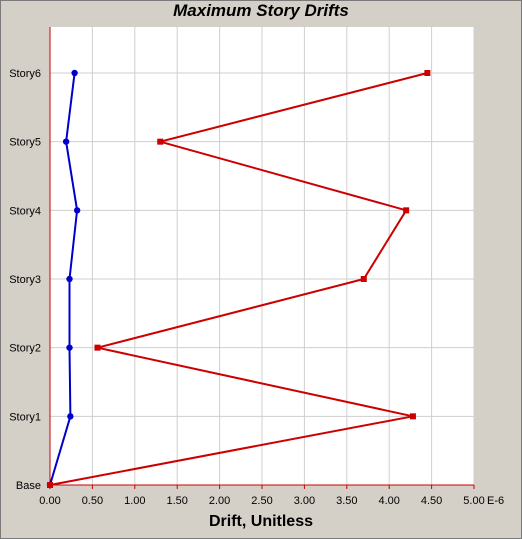 The width and height of the screenshot is (522, 539). What do you see at coordinates (25, 211) in the screenshot?
I see `y-tick-label: Story4` at bounding box center [25, 211].